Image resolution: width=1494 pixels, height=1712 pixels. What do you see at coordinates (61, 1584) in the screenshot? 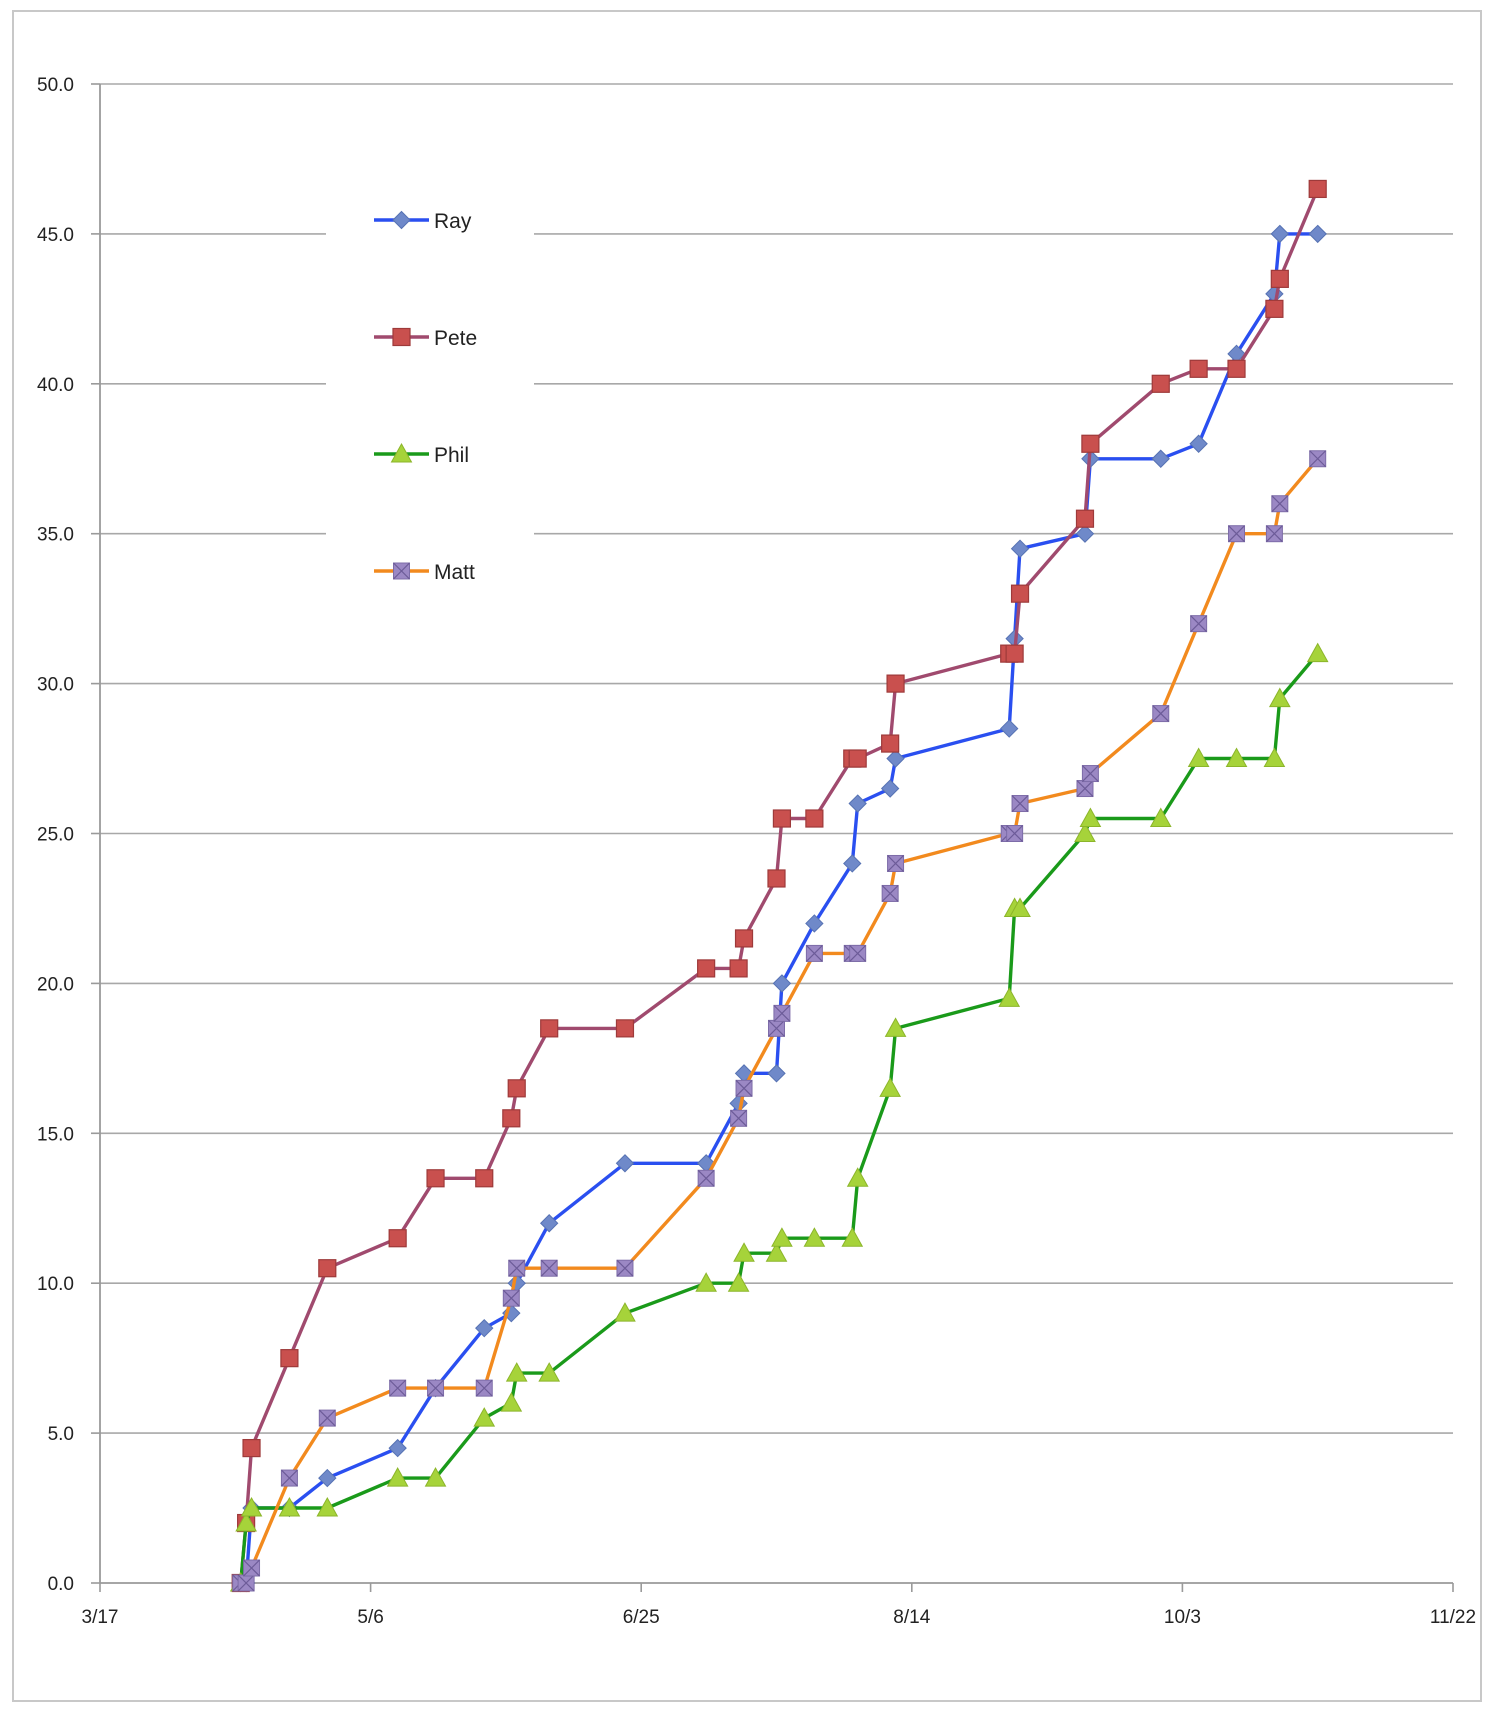
I see `y-tick-label: 0.0` at bounding box center [61, 1584].